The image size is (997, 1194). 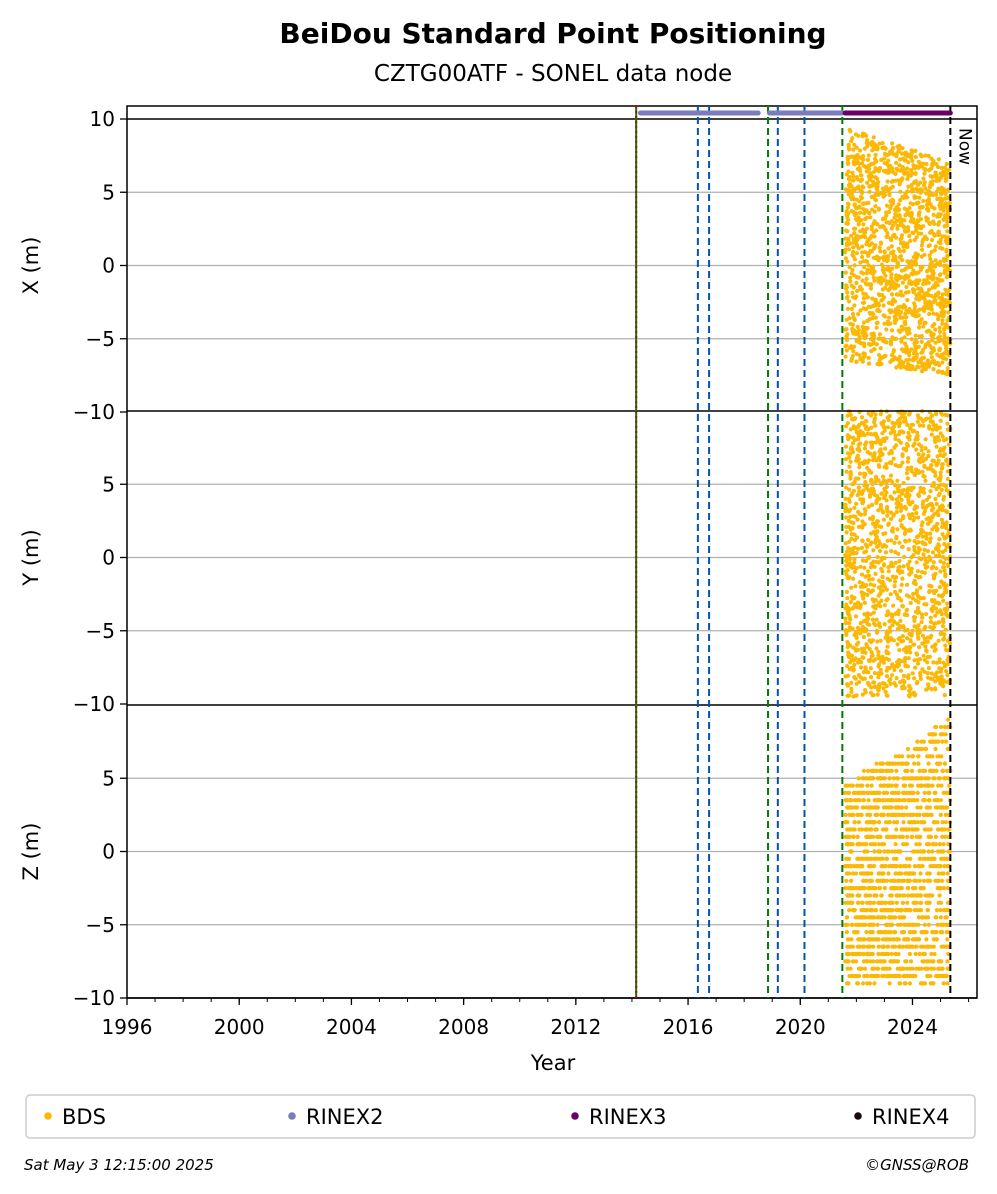 I want to click on legend-marker-bds, so click(x=48, y=1116).